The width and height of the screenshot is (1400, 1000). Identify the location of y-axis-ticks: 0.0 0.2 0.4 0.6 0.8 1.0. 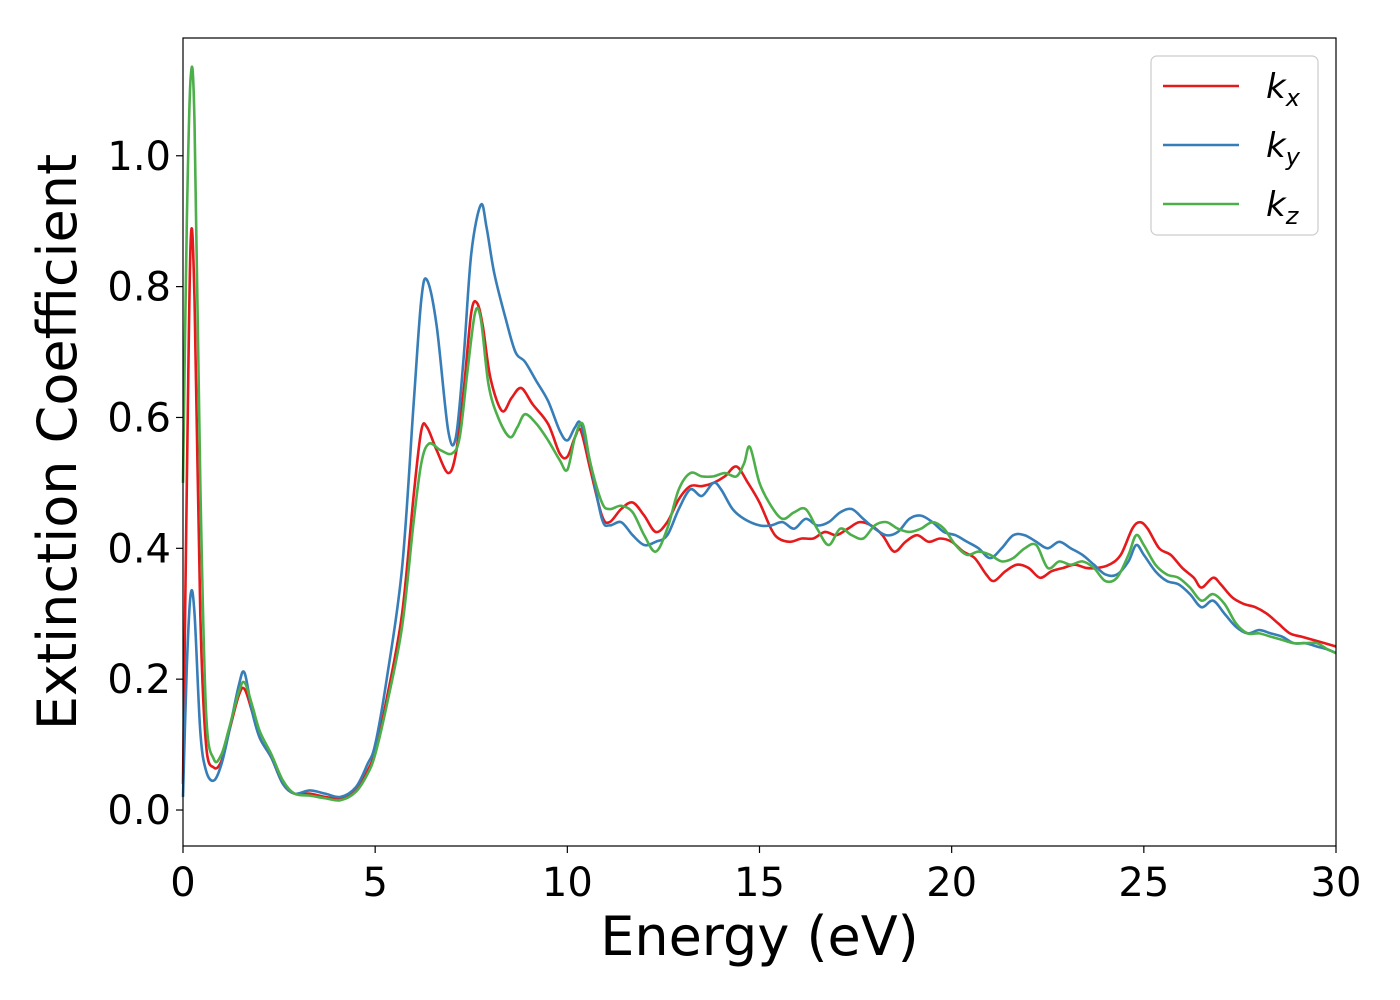
(145, 484).